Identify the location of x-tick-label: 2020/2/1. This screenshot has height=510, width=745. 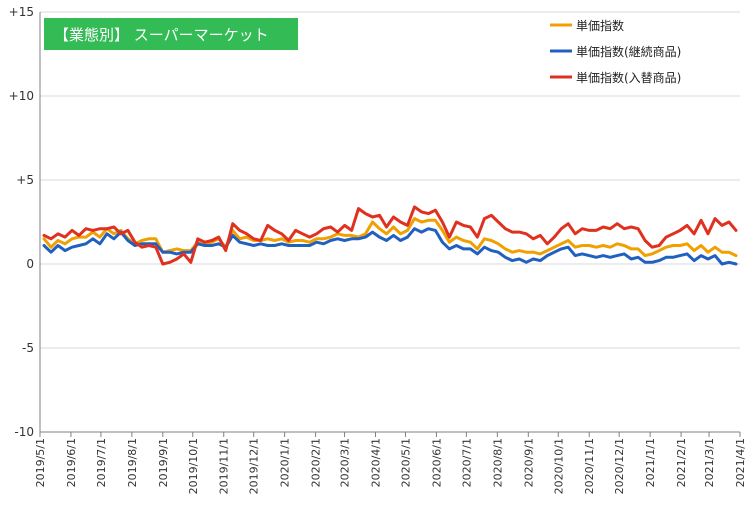
(316, 462).